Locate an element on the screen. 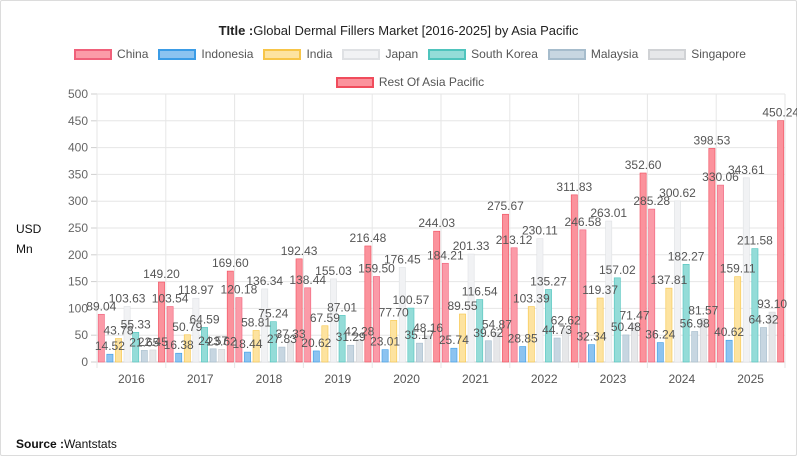 This screenshot has width=797, height=456. legend-item-rest-of-asia-pacific: Rest Of Asia Pacific is located at coordinates (410, 82).